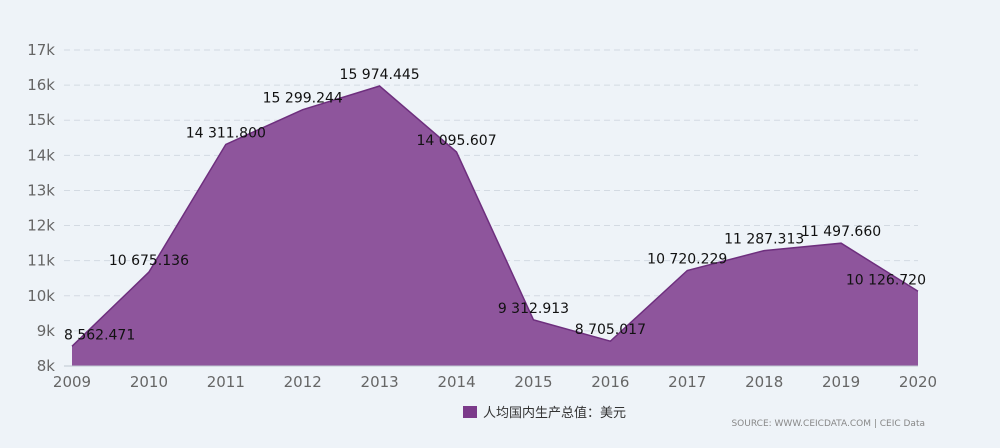 The image size is (1000, 448). Describe the element at coordinates (41, 296) in the screenshot. I see `y-tick-label: 10k` at that location.